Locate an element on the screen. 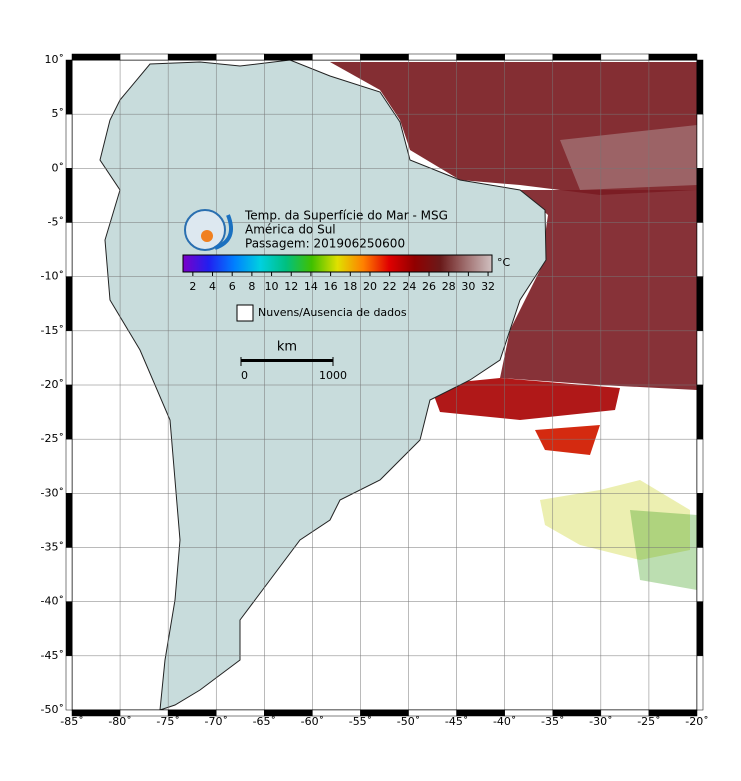 The image size is (741, 781). x-tick-label: -20˚ is located at coordinates (696, 721).